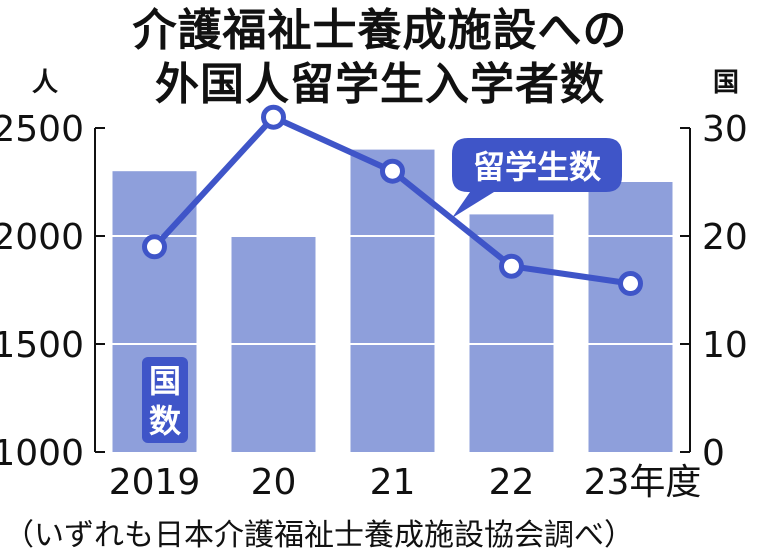  I want to click on right-tick-label: 20, so click(725, 237).